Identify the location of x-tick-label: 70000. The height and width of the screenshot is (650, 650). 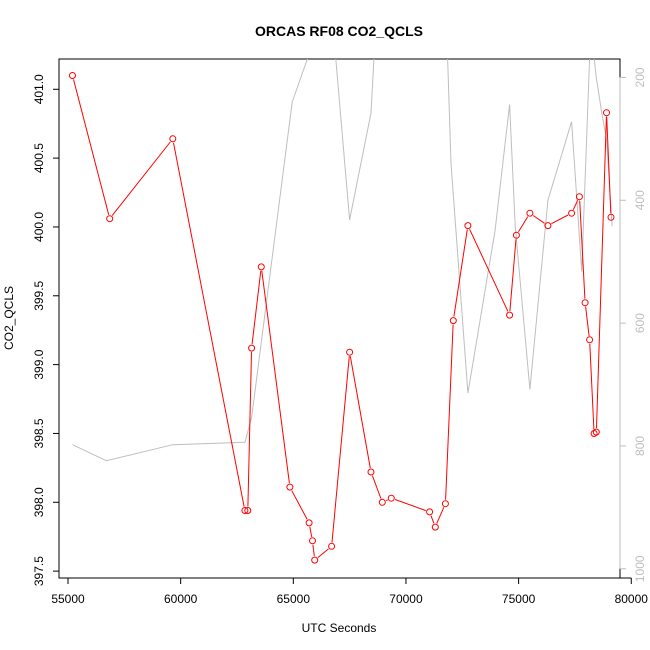
(406, 599).